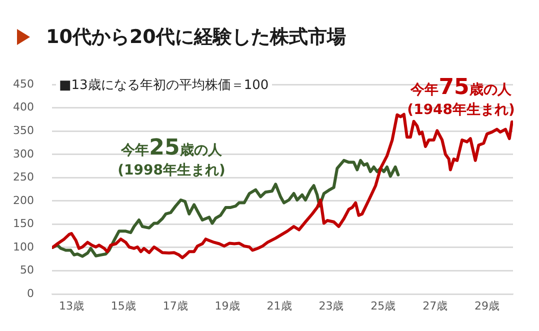 The height and width of the screenshot is (331, 539). Describe the element at coordinates (23, 130) in the screenshot. I see `y-tick-label: 350` at that location.